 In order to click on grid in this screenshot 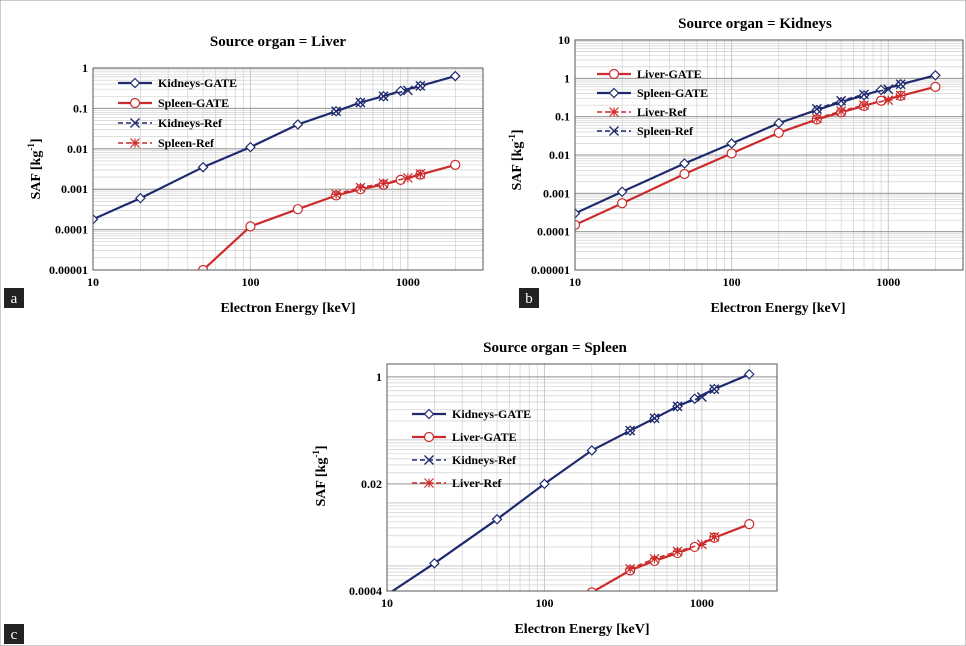, I will do `click(582, 477)`.